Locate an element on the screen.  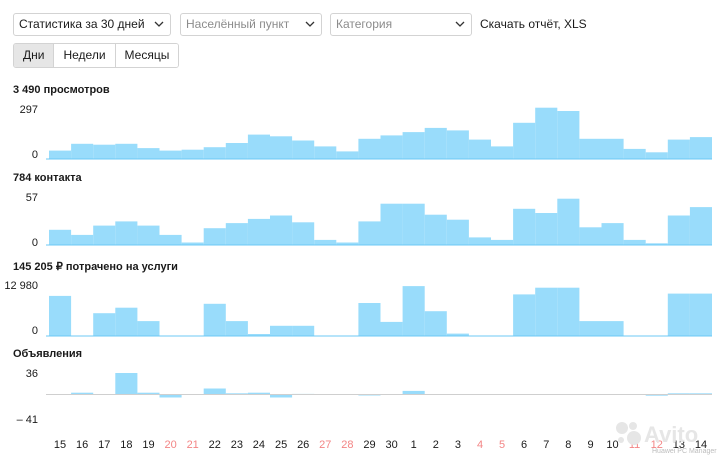
tab-weeks: Недели is located at coordinates (85, 55).